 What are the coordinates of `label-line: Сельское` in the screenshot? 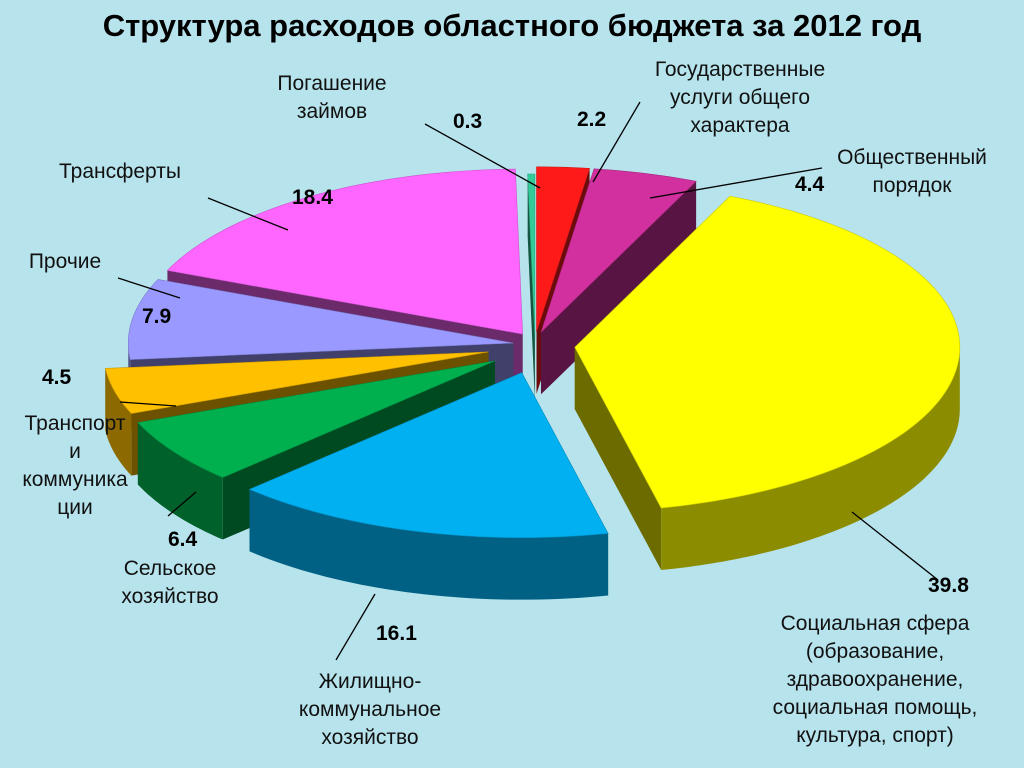 It's located at (170, 568).